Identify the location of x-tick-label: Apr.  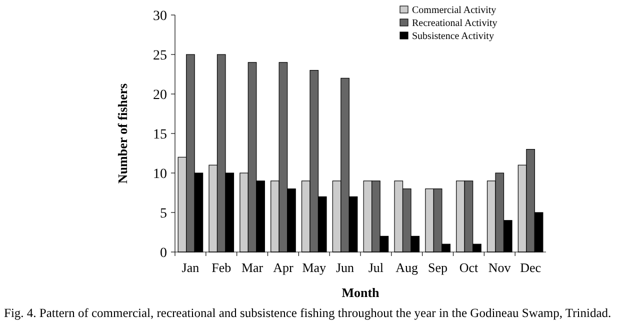
(283, 267).